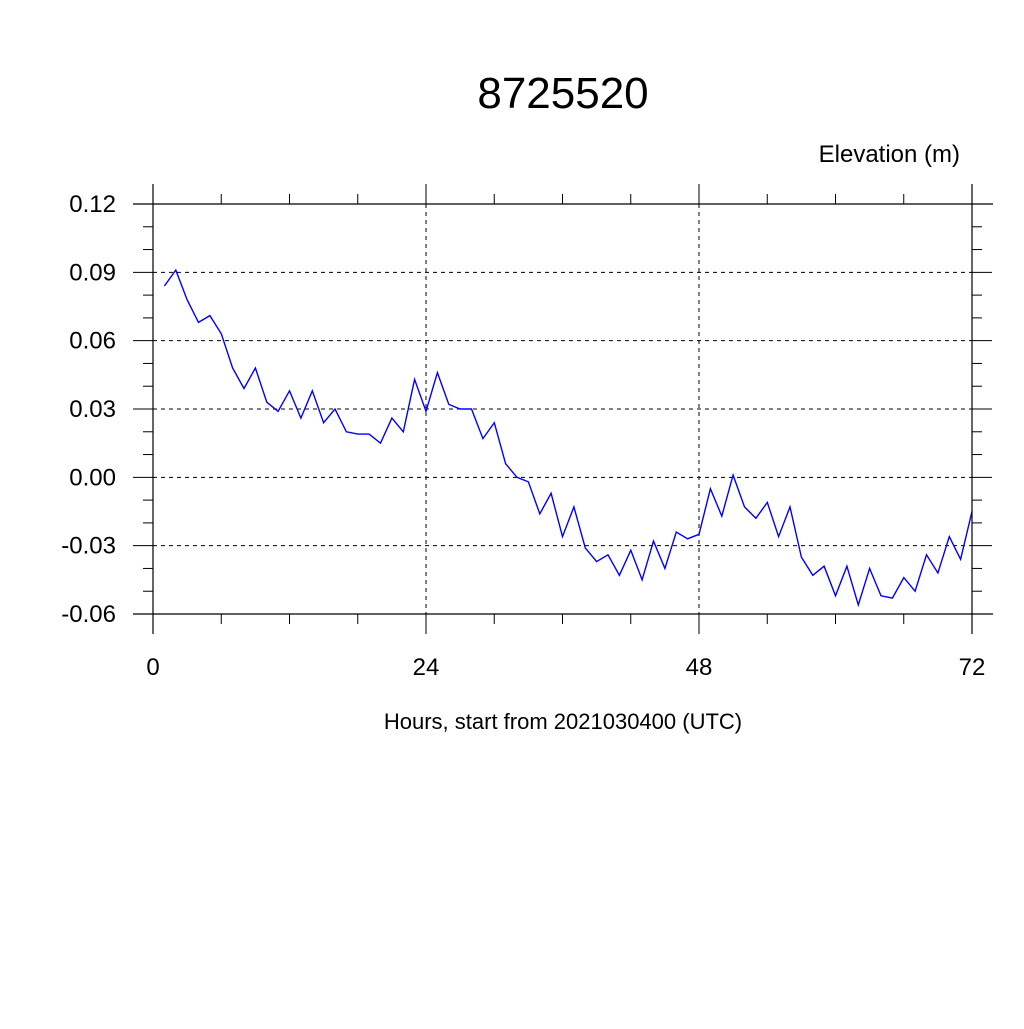 The image size is (1024, 1029). Describe the element at coordinates (92, 204) in the screenshot. I see `y-tick-label: 0.12` at that location.